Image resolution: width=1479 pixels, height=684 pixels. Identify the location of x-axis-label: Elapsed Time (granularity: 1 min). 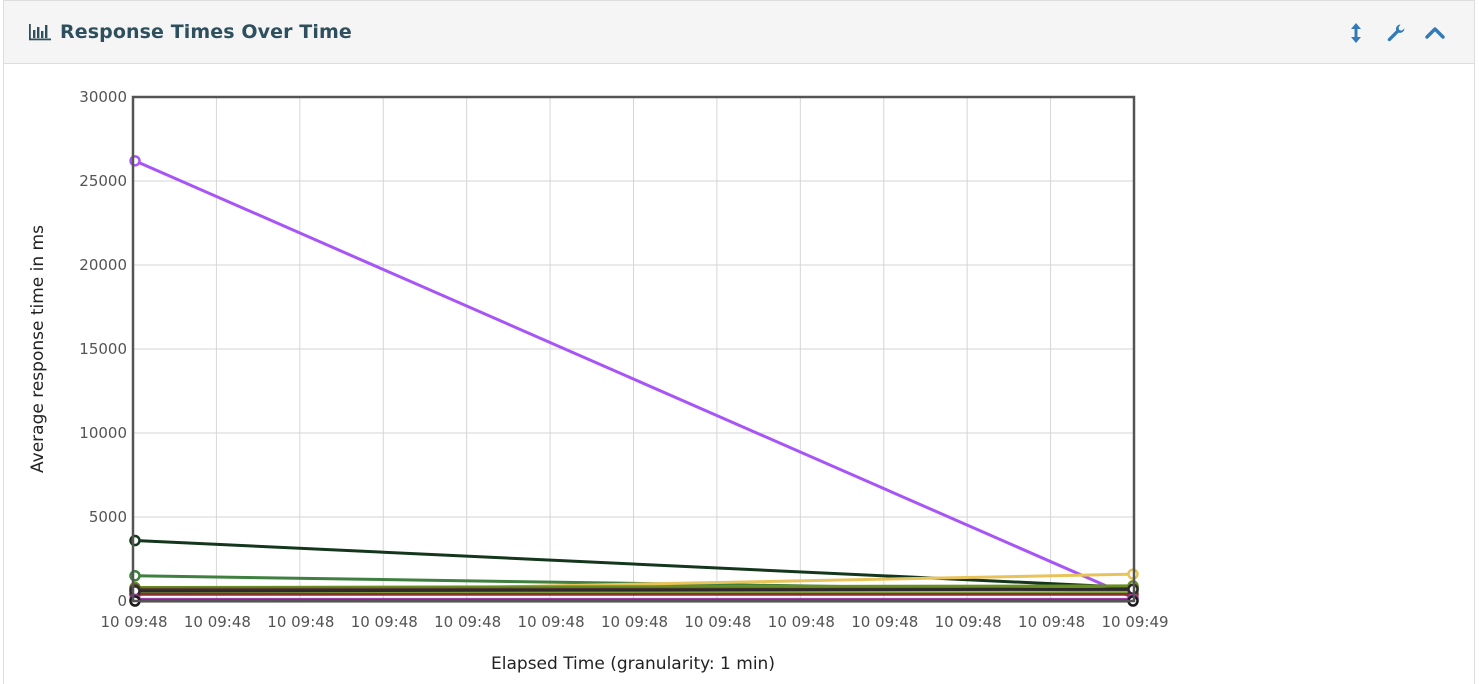
(633, 664).